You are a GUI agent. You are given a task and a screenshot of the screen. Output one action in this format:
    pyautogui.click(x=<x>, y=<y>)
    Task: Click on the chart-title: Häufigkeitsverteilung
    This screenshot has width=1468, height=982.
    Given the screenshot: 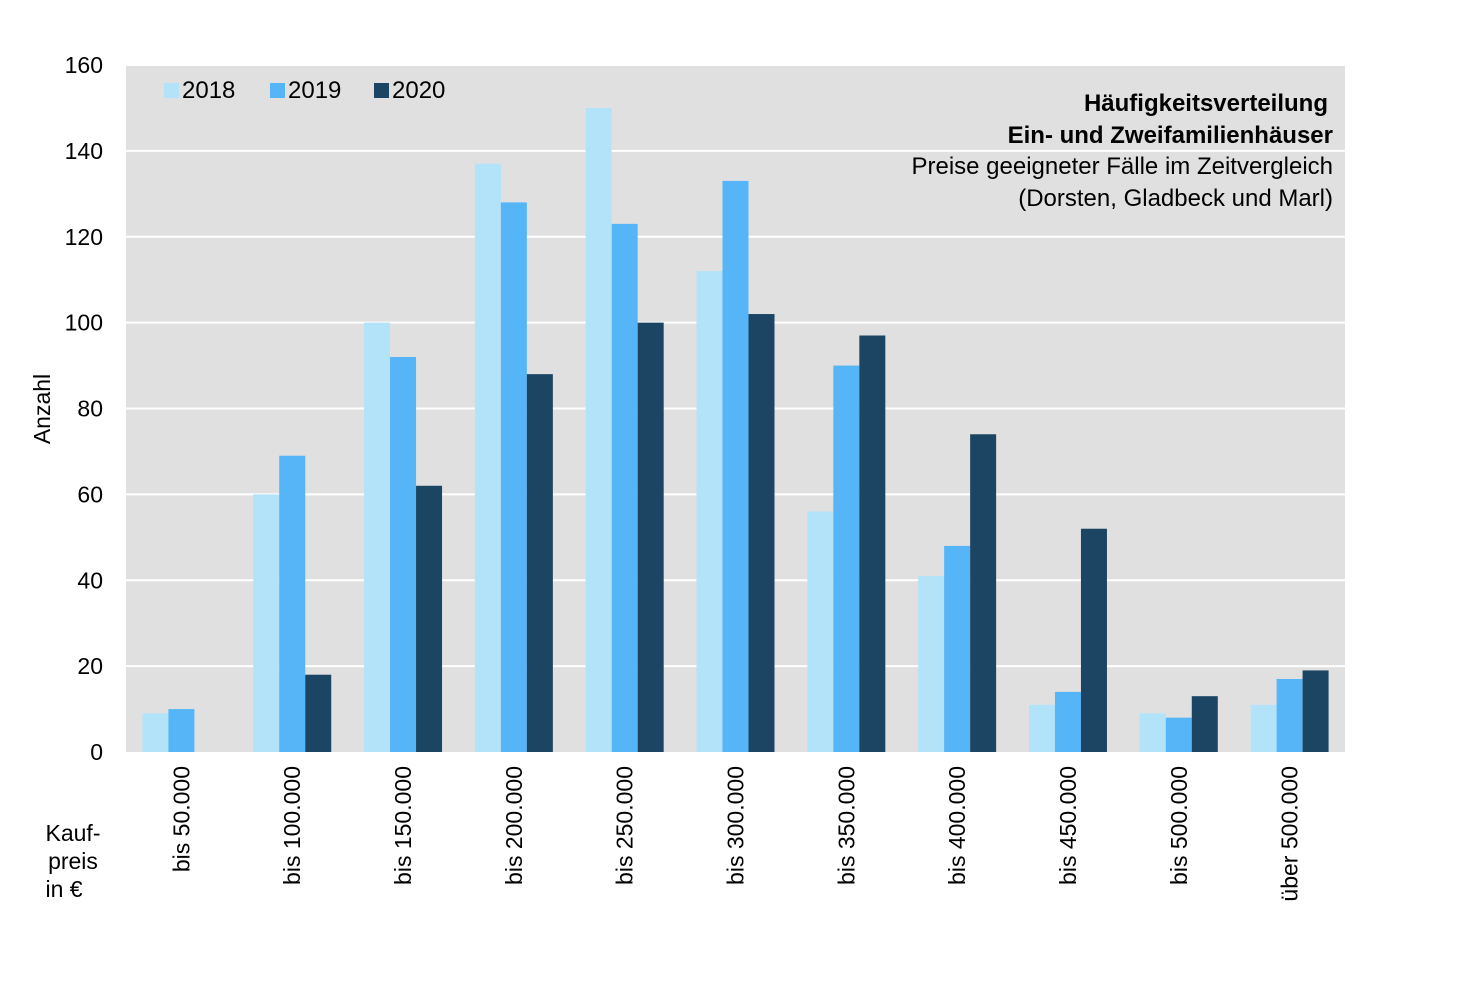 What is the action you would take?
    pyautogui.click(x=1206, y=103)
    